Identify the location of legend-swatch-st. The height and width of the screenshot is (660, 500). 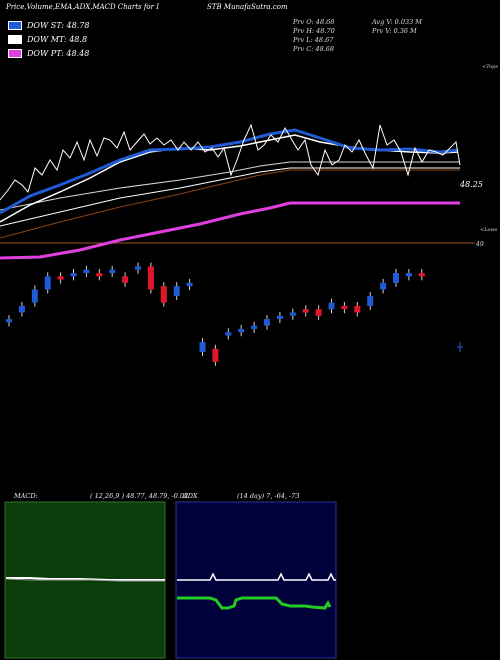
(15, 25).